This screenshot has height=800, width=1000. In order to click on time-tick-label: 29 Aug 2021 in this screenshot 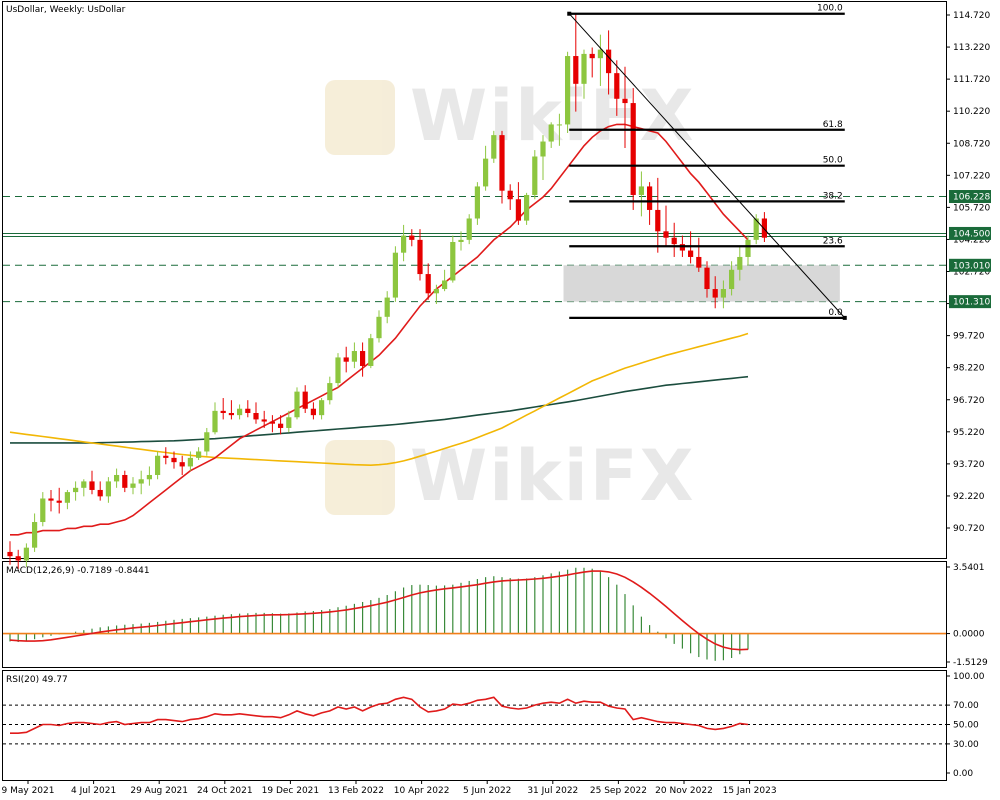, I will do `click(159, 791)`.